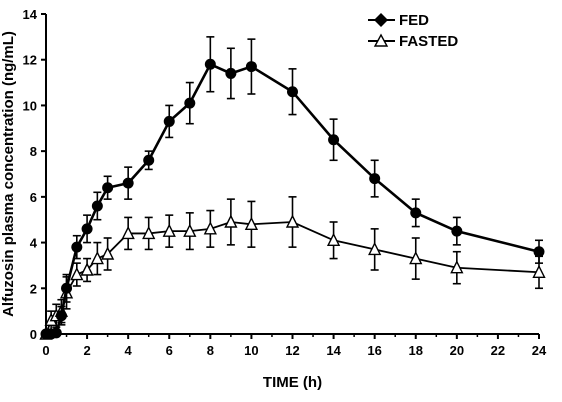  I want to click on x-tick-label: 6, so click(169, 350).